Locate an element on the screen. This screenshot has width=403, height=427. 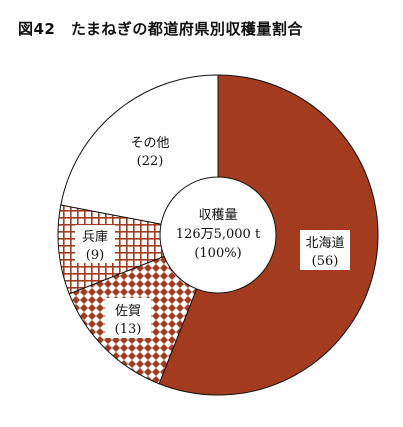
slice-label-name: 兵庫 is located at coordinates (95, 237).